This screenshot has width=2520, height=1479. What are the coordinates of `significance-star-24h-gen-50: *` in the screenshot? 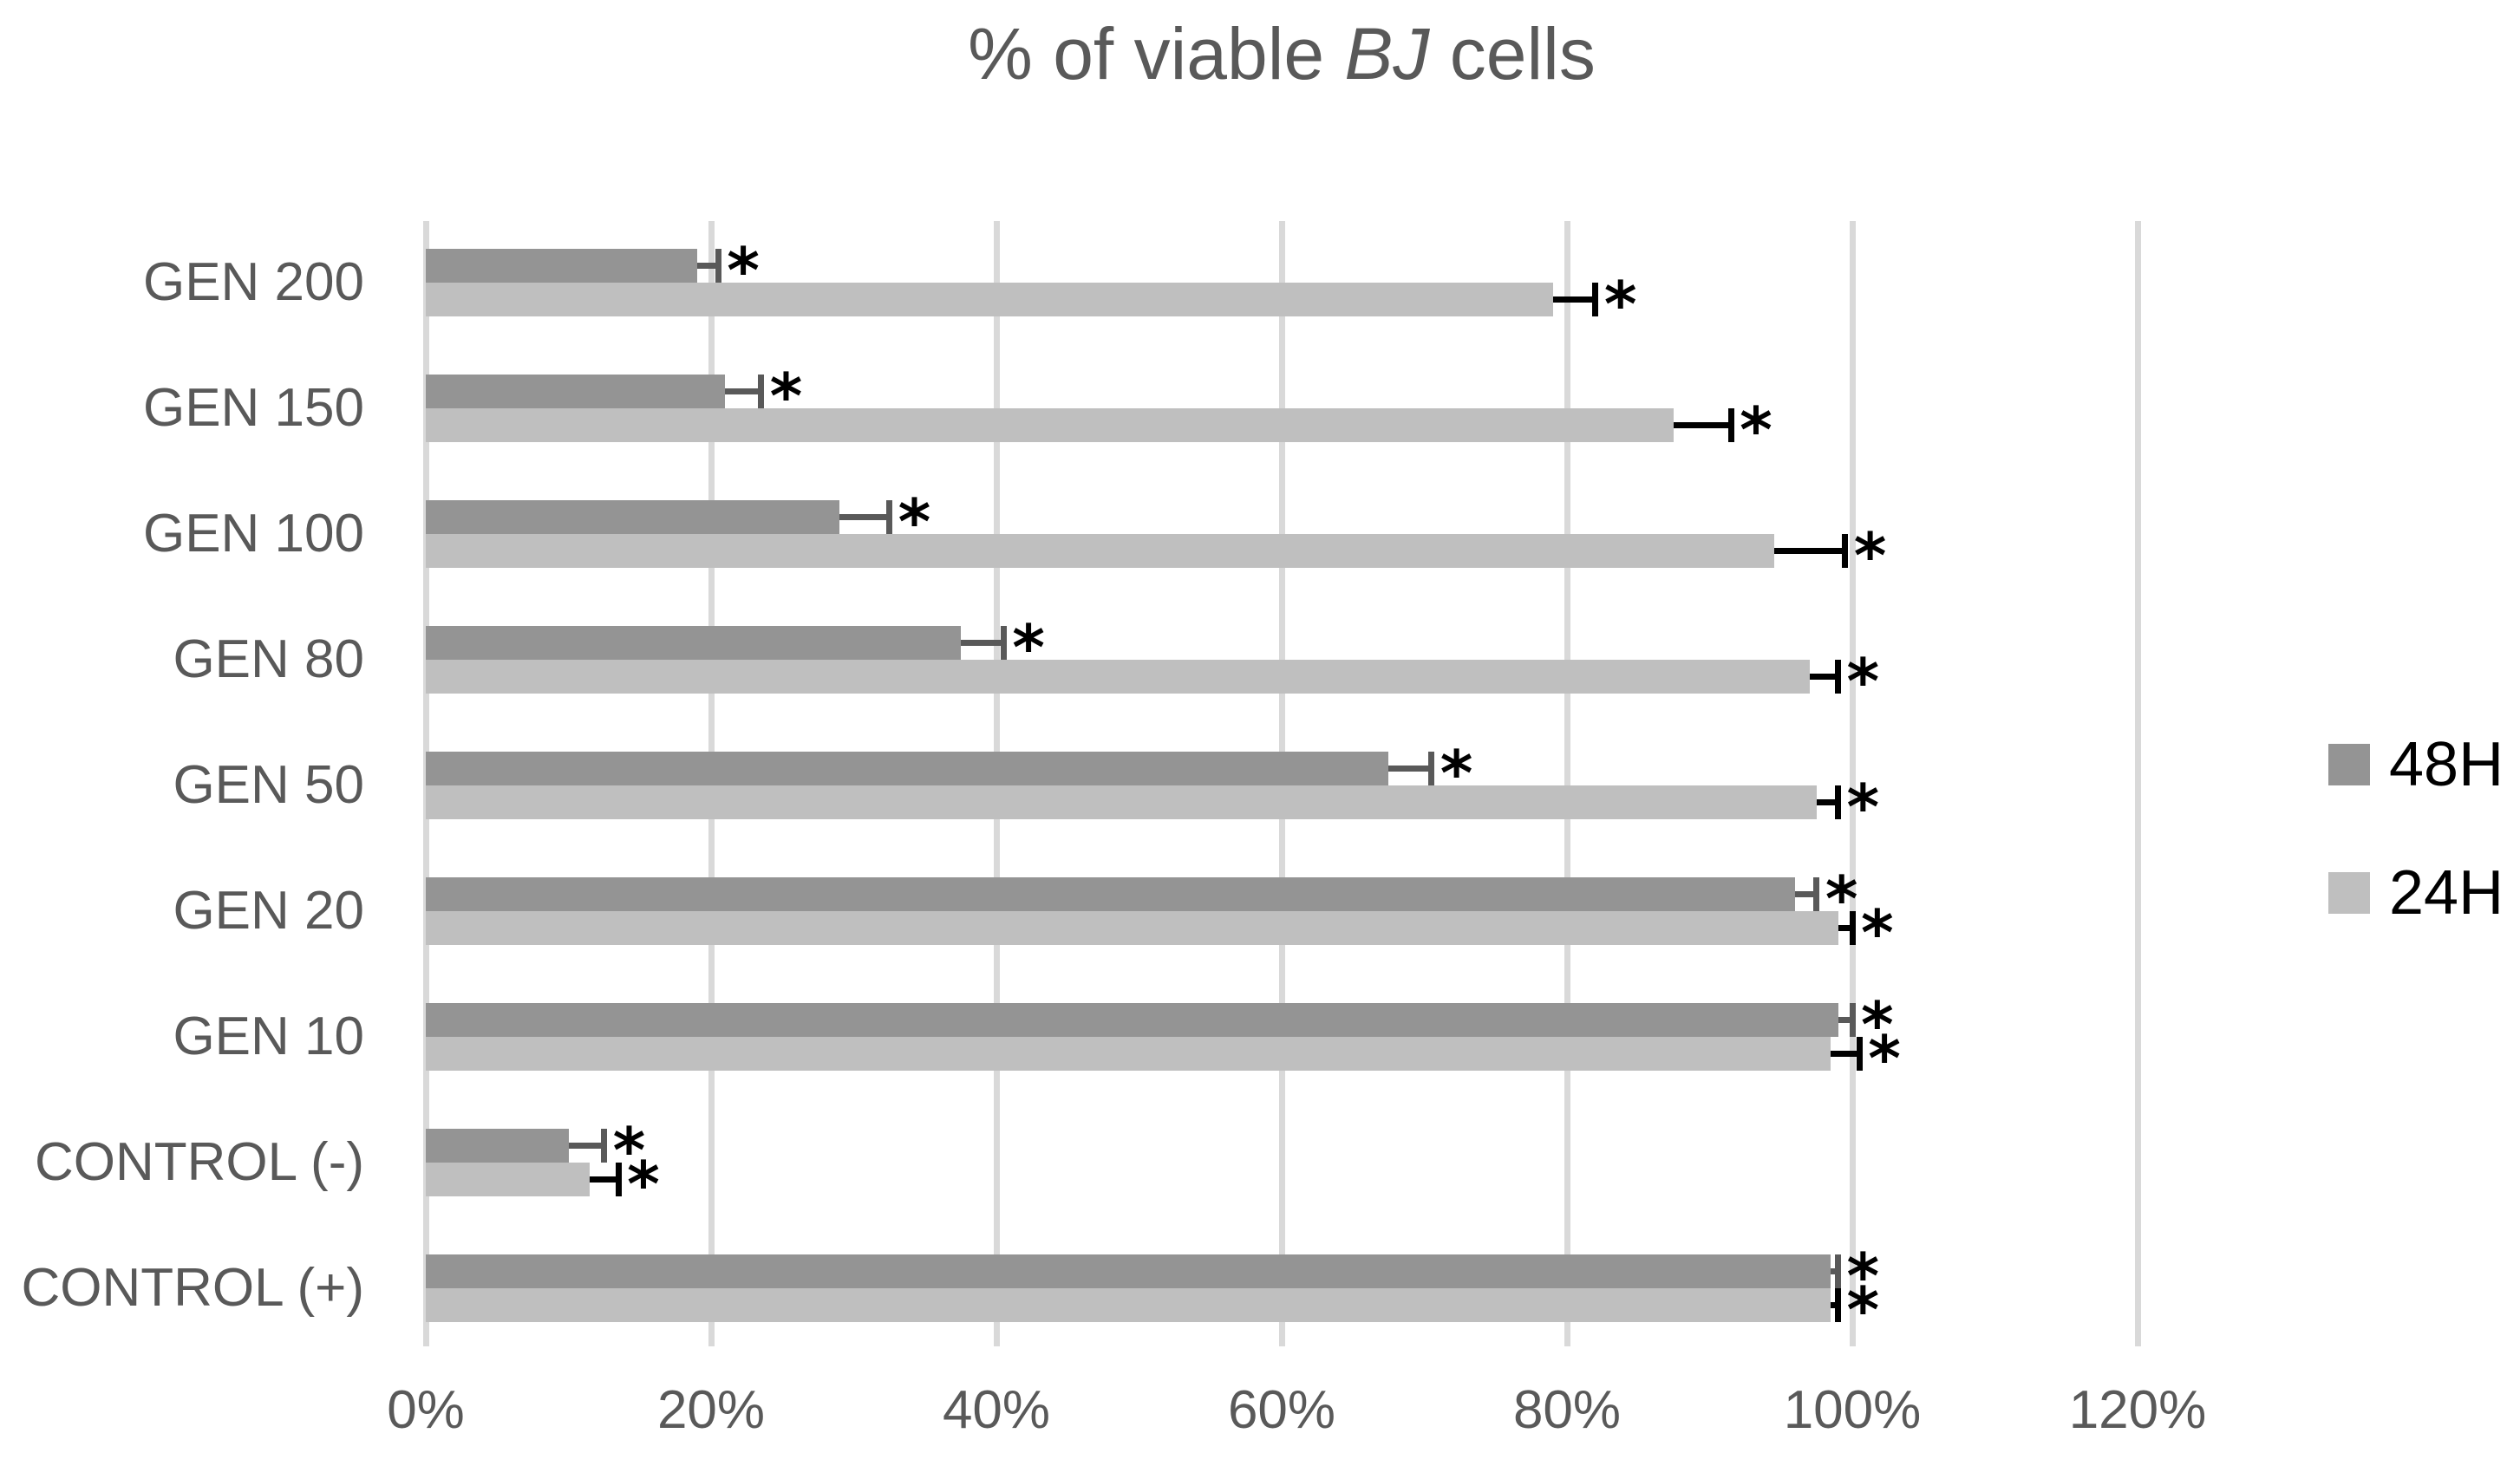 It's located at (1863, 808).